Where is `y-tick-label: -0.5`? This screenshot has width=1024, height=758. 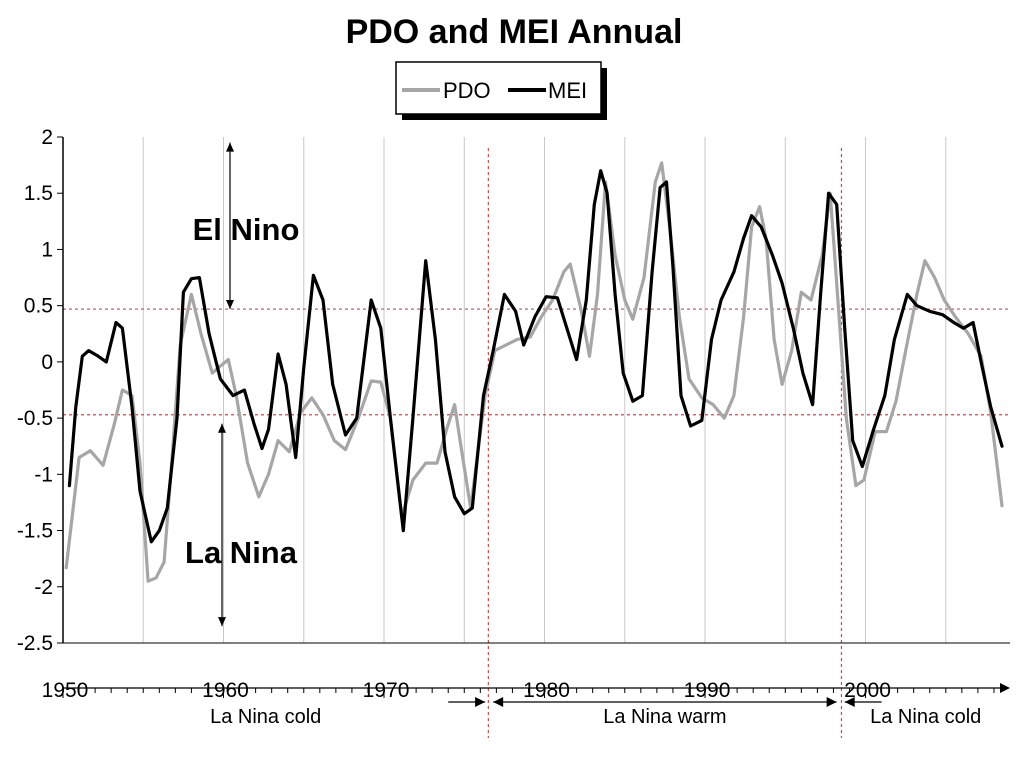 y-tick-label: -0.5 is located at coordinates (35, 418).